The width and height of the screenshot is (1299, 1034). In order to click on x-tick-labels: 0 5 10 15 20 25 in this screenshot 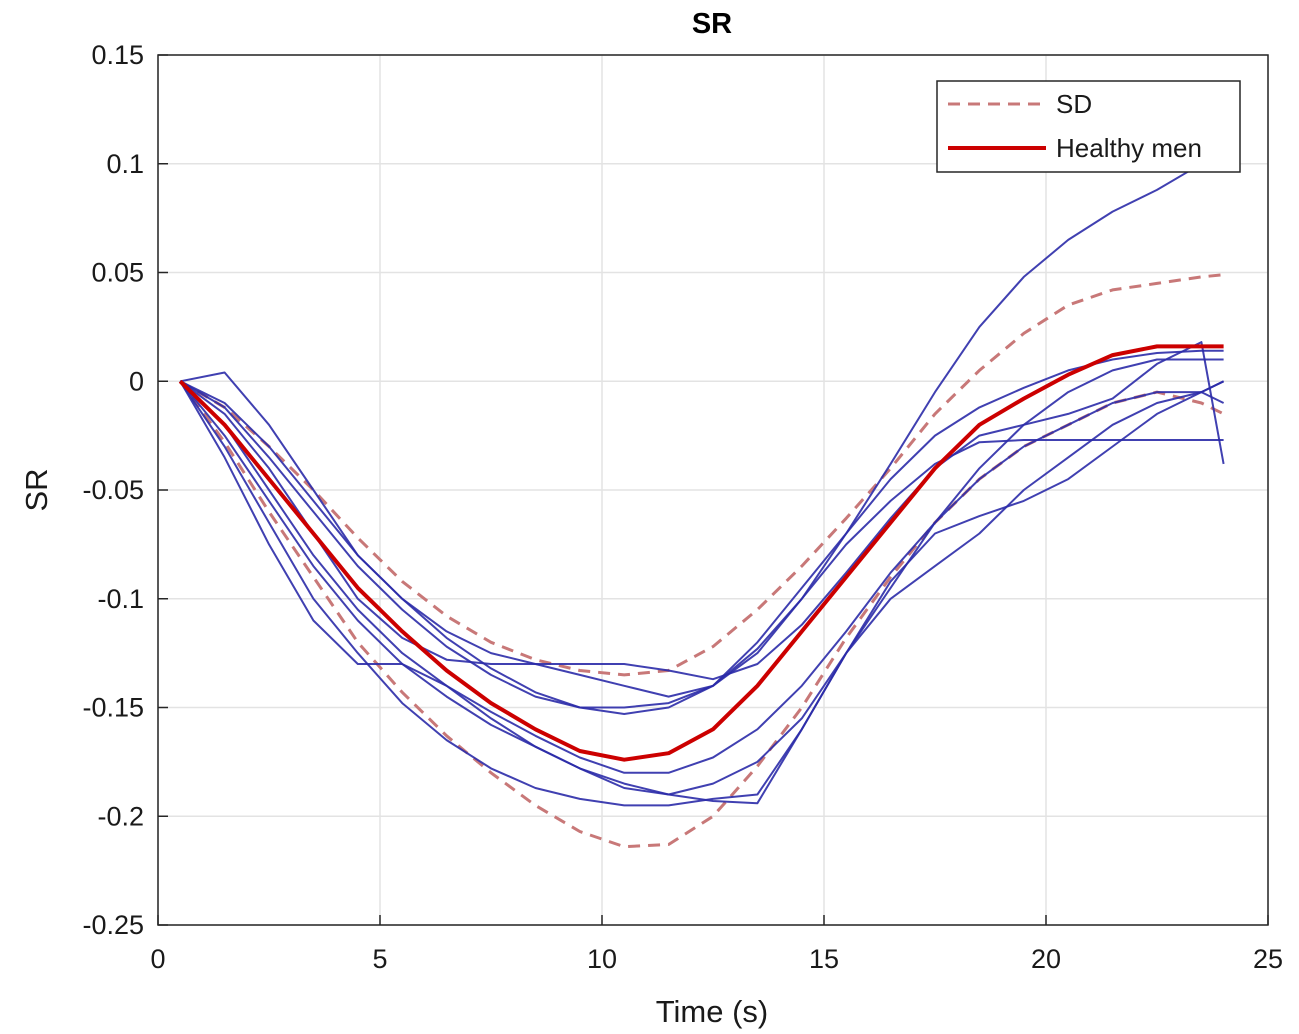, I will do `click(716, 959)`.